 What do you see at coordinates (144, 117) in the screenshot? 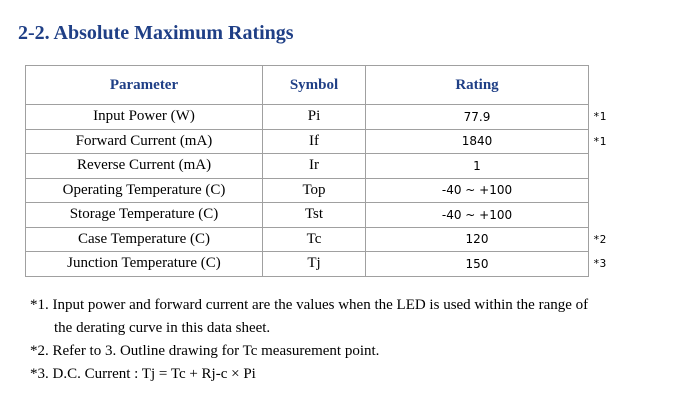
I see `parameter-cell: Input Power (W)` at bounding box center [144, 117].